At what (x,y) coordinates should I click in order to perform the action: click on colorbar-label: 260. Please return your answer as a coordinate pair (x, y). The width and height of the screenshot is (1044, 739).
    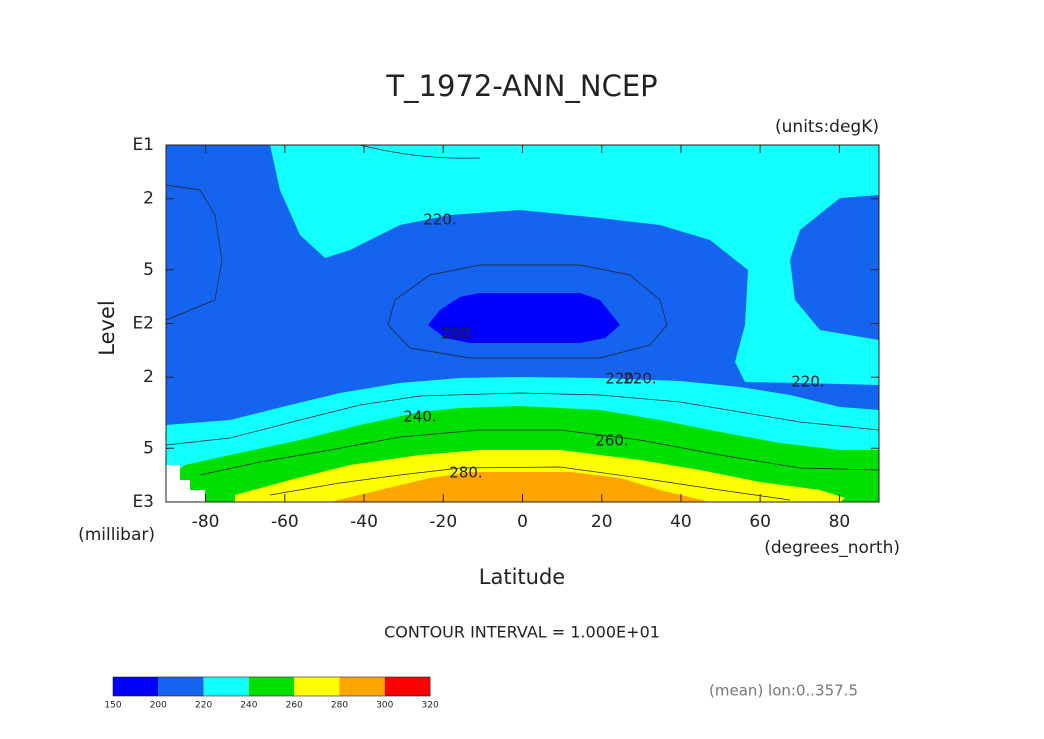
    Looking at the image, I should click on (294, 706).